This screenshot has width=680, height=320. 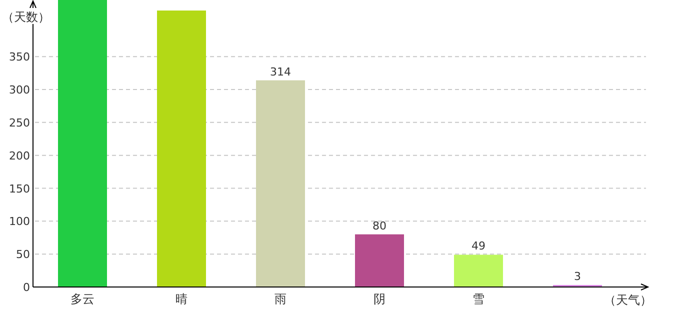 What do you see at coordinates (628, 300) in the screenshot?
I see `x-axis-title: （天气）` at bounding box center [628, 300].